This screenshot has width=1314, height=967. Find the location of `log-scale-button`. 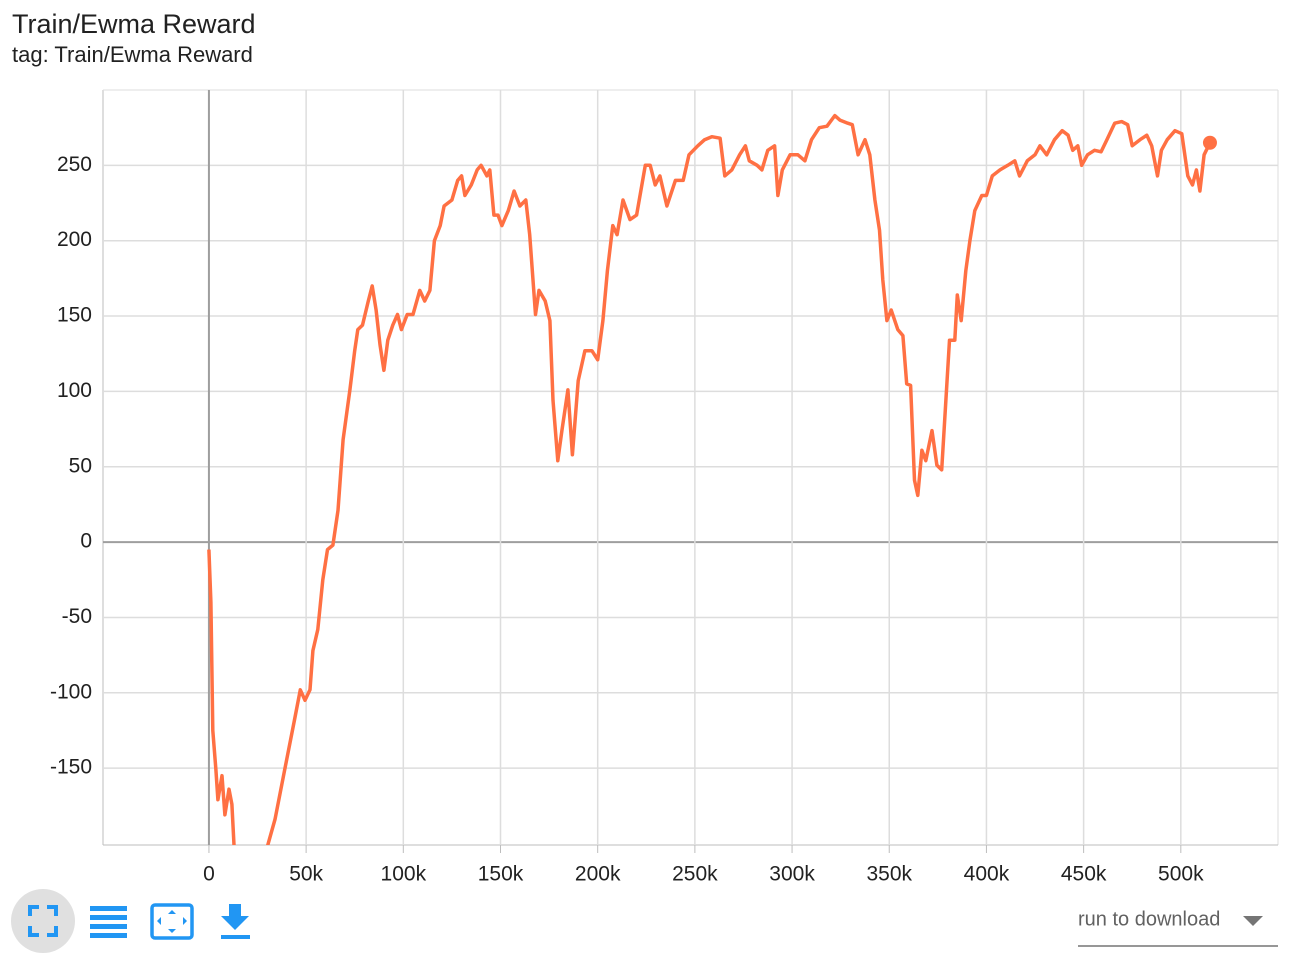

log-scale-button is located at coordinates (108, 922).